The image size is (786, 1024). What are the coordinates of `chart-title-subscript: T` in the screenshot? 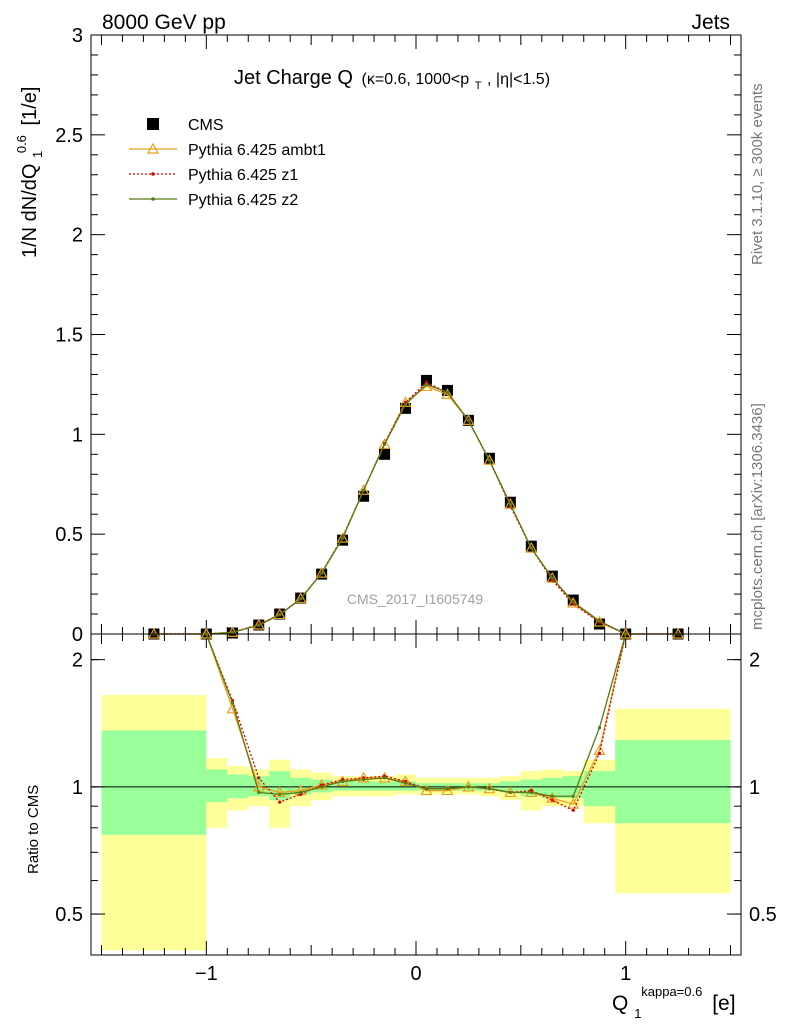 It's located at (478, 86).